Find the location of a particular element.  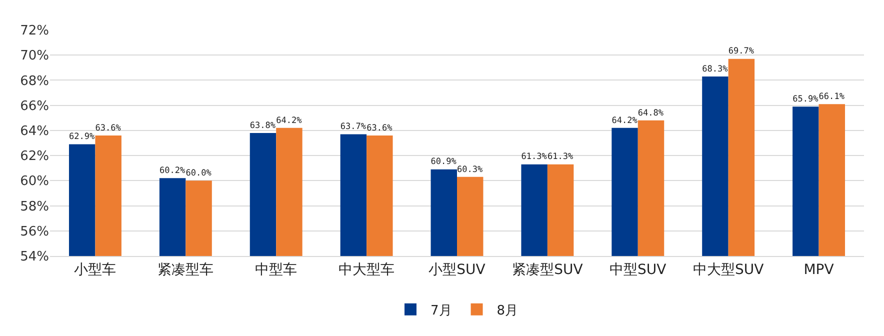

x-tick-label: 中大型SUV is located at coordinates (728, 270).